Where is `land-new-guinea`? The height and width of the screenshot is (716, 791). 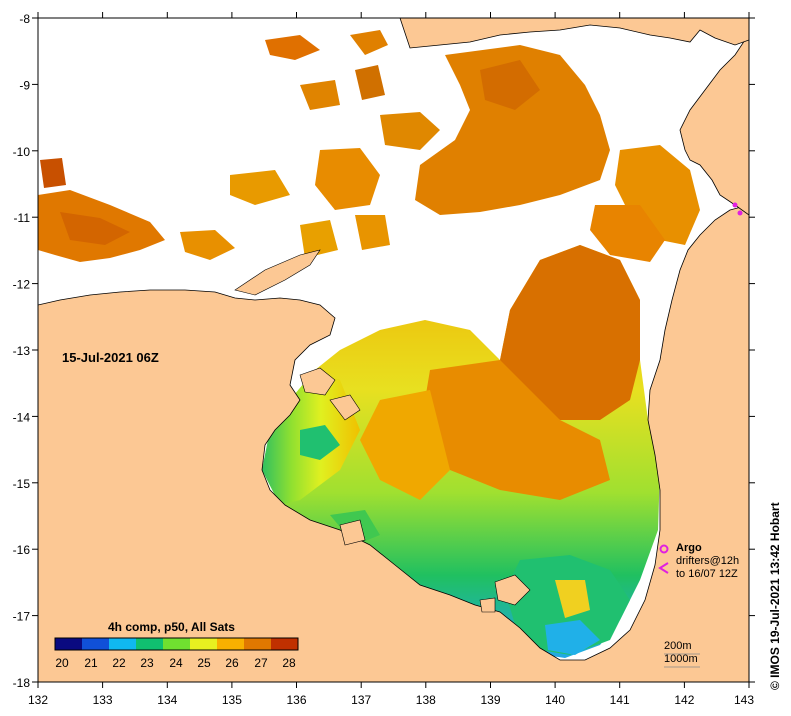
land-new-guinea is located at coordinates (574, 33).